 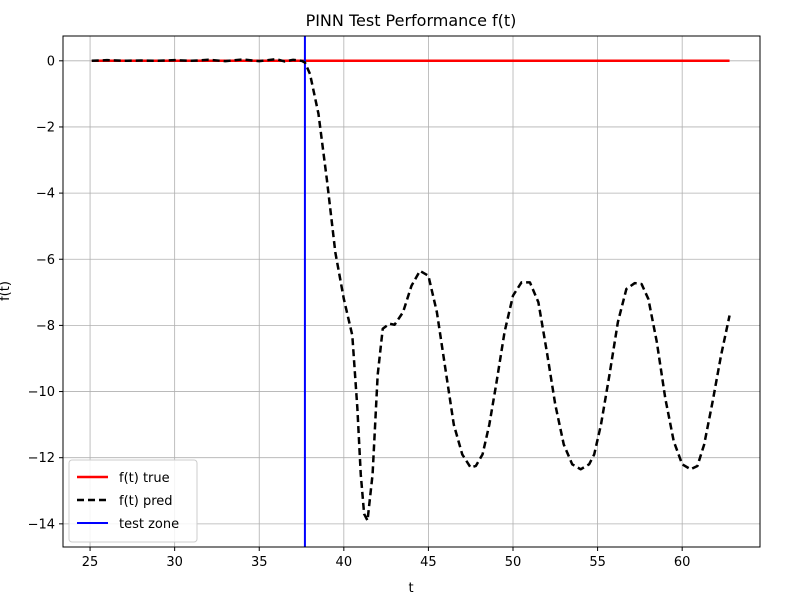 I want to click on x-tick-label: 25, so click(x=90, y=562).